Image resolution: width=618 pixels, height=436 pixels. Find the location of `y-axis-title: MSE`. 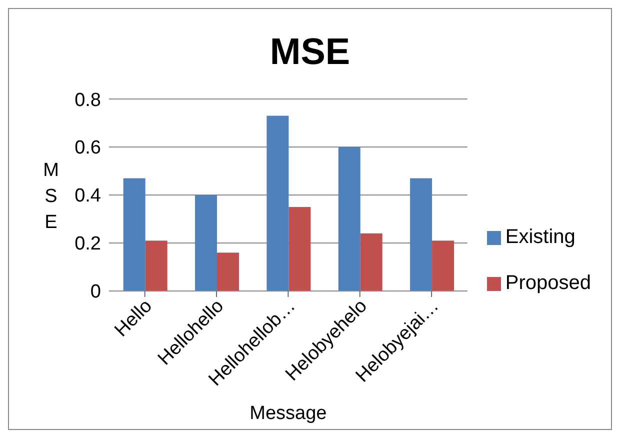

y-axis-title: MSE is located at coordinates (51, 196).